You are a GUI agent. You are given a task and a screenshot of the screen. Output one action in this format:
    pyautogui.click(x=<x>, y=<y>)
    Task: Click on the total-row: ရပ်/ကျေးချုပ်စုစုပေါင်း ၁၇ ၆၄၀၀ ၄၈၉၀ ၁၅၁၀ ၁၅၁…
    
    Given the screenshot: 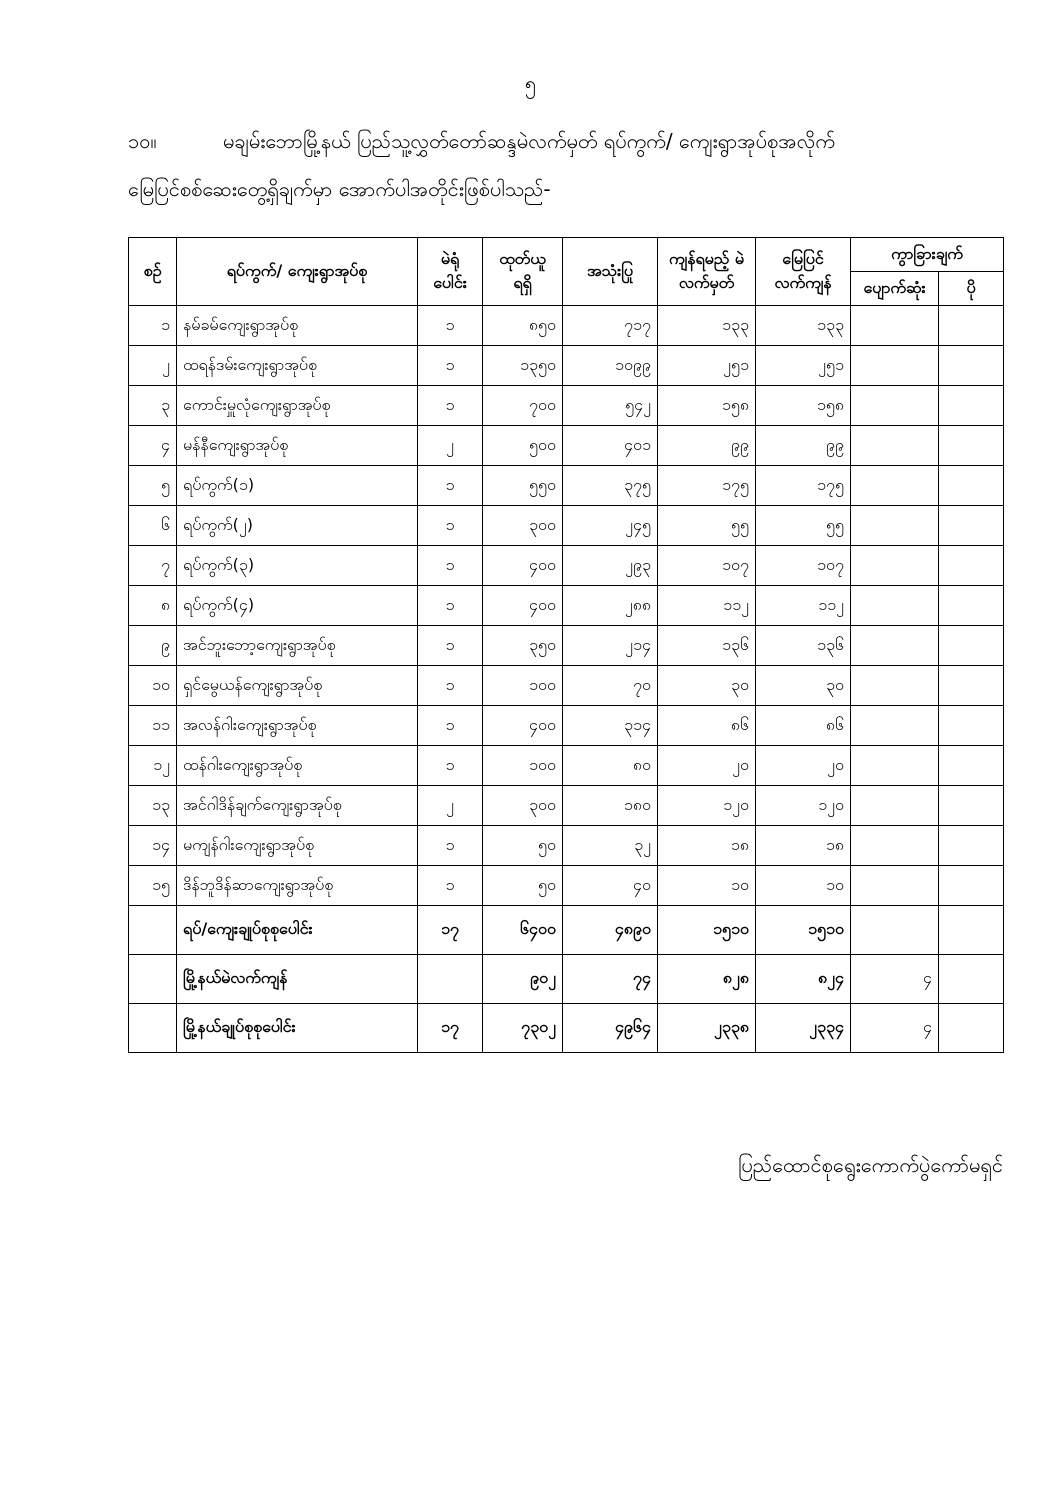 What is the action you would take?
    pyautogui.click(x=566, y=930)
    